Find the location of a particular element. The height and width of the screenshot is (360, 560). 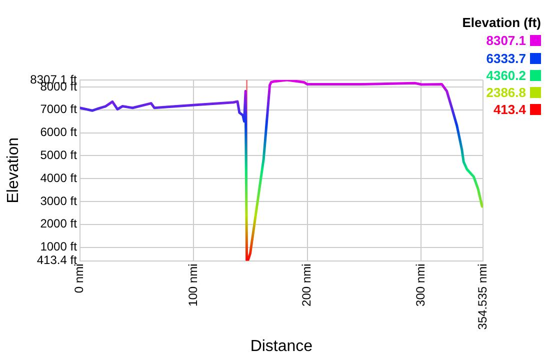

y-tick-label: 3000 ft is located at coordinates (59, 201).